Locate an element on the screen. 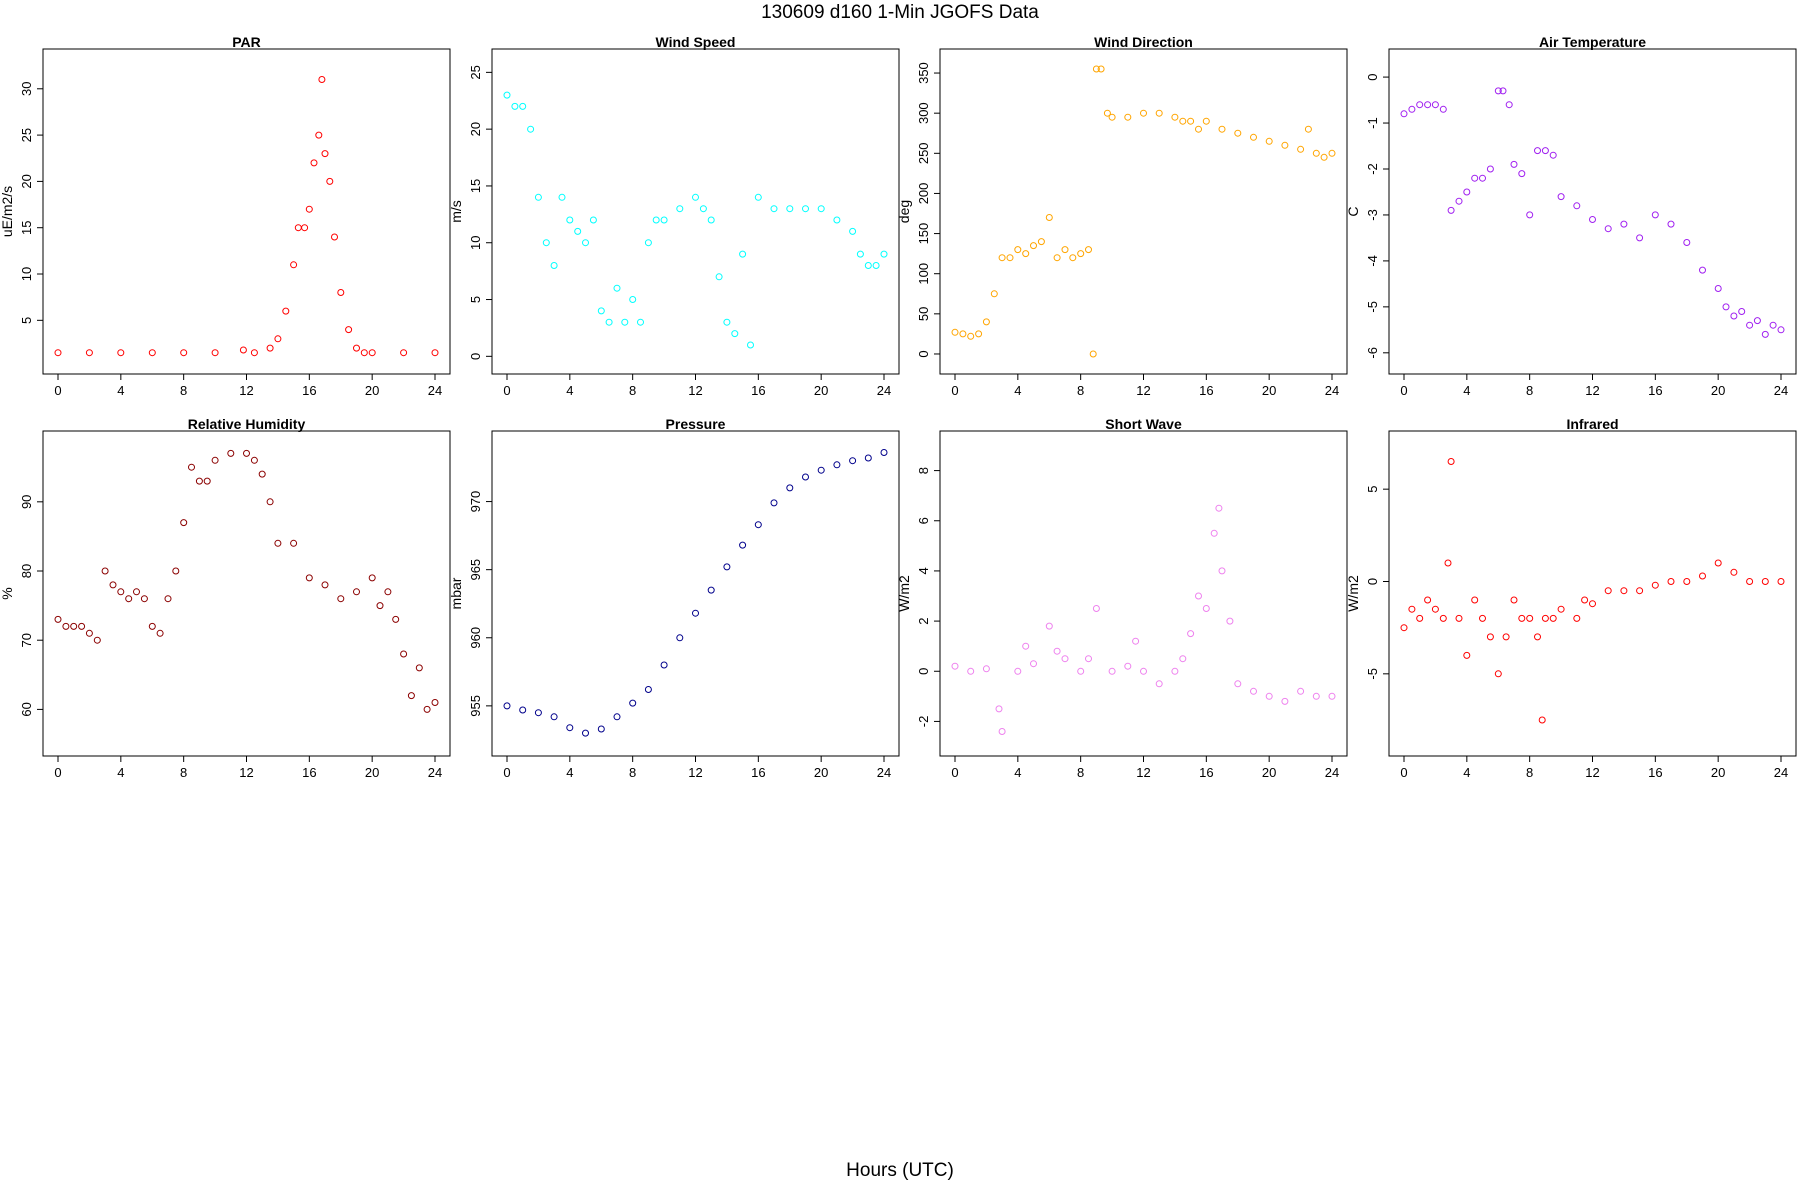 Image resolution: width=1800 pixels, height=1200 pixels. y-tick-label: 965 is located at coordinates (475, 570).